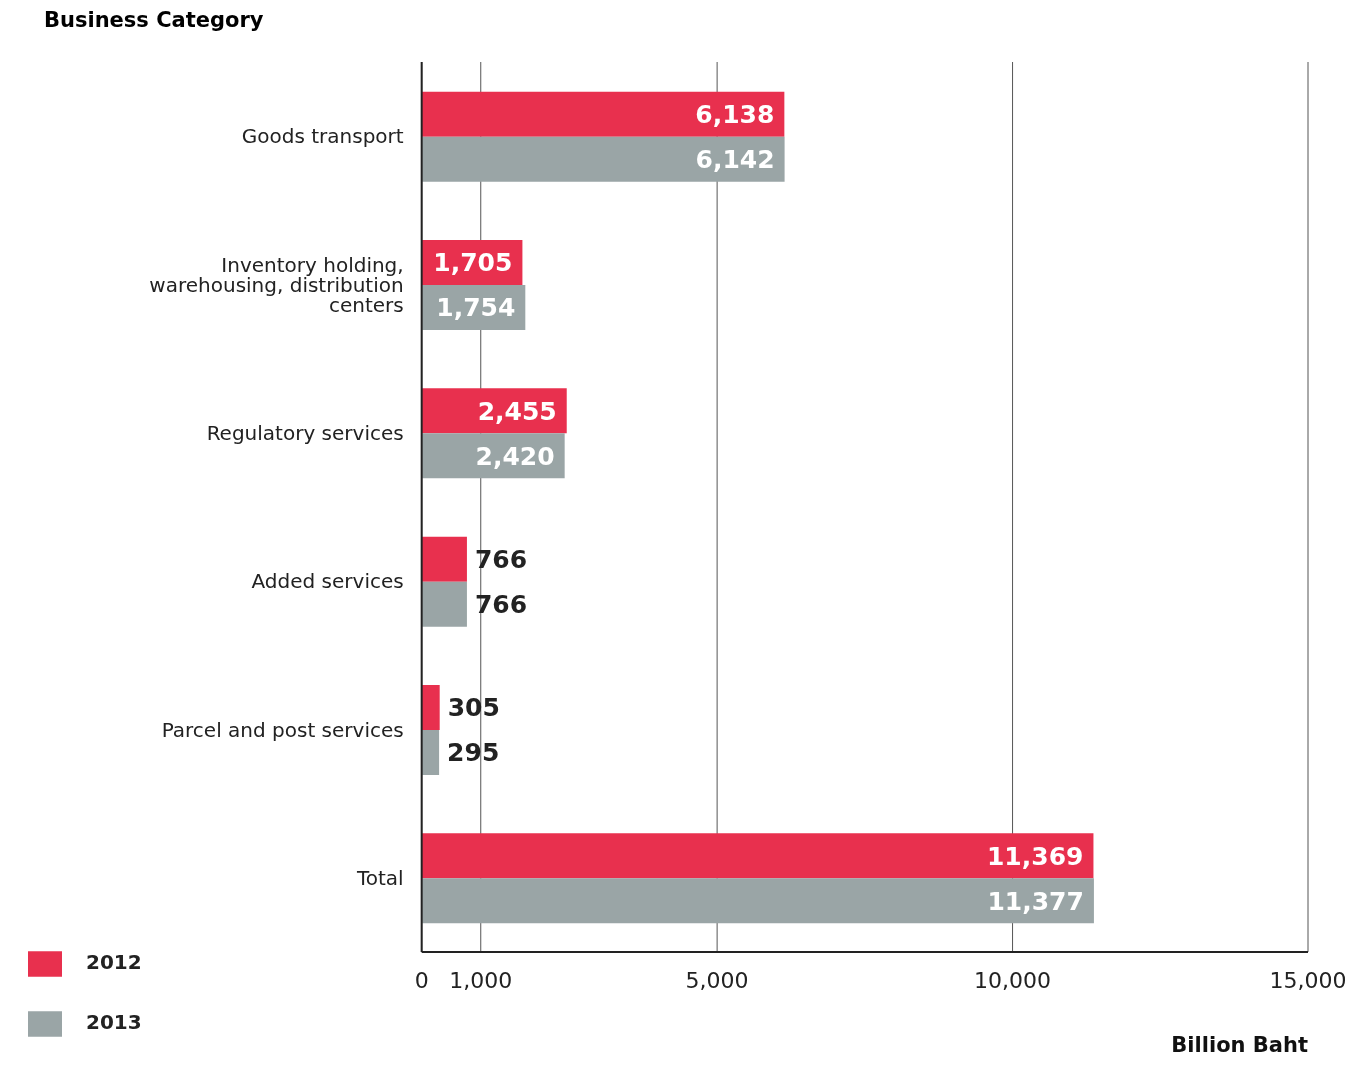 The height and width of the screenshot is (1075, 1360). What do you see at coordinates (421, 980) in the screenshot?
I see `x-tick-label: 0` at bounding box center [421, 980].